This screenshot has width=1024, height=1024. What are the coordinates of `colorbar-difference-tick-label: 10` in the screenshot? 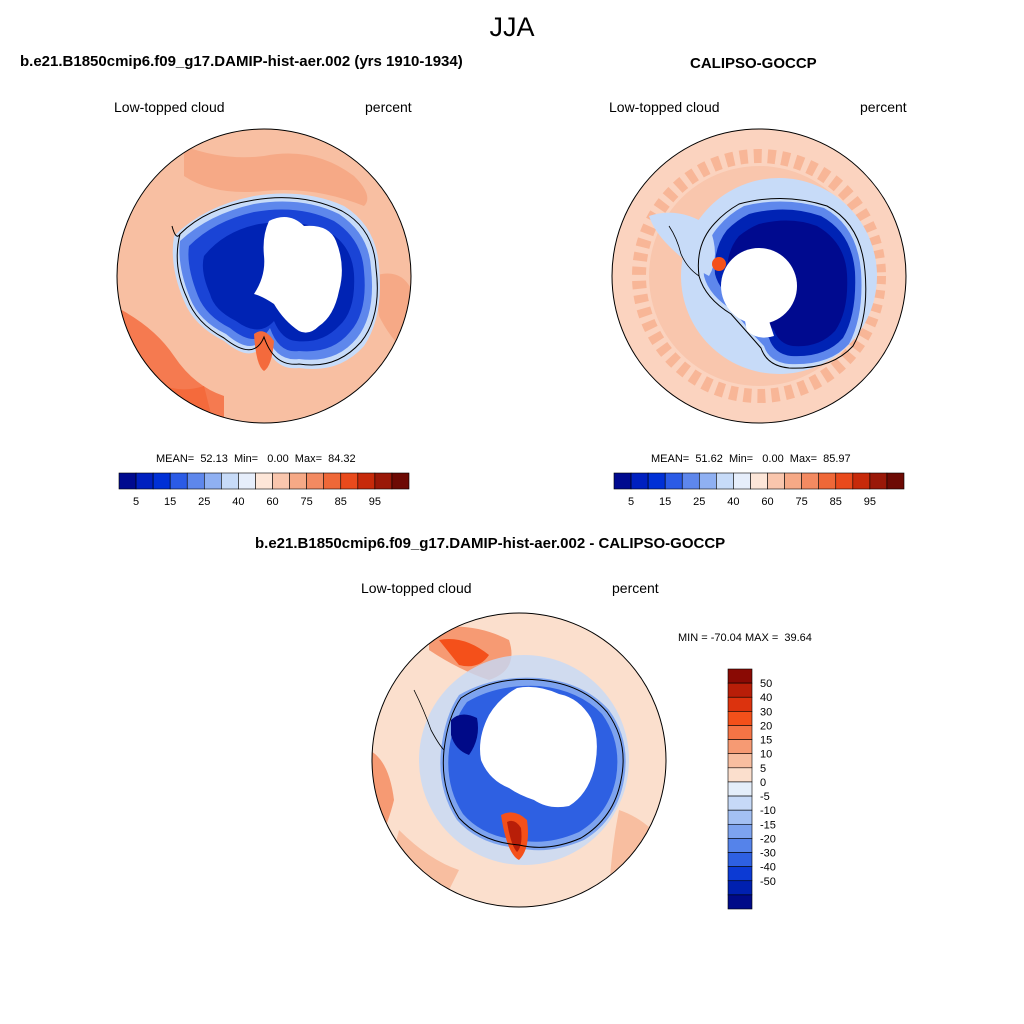 It's located at (766, 755).